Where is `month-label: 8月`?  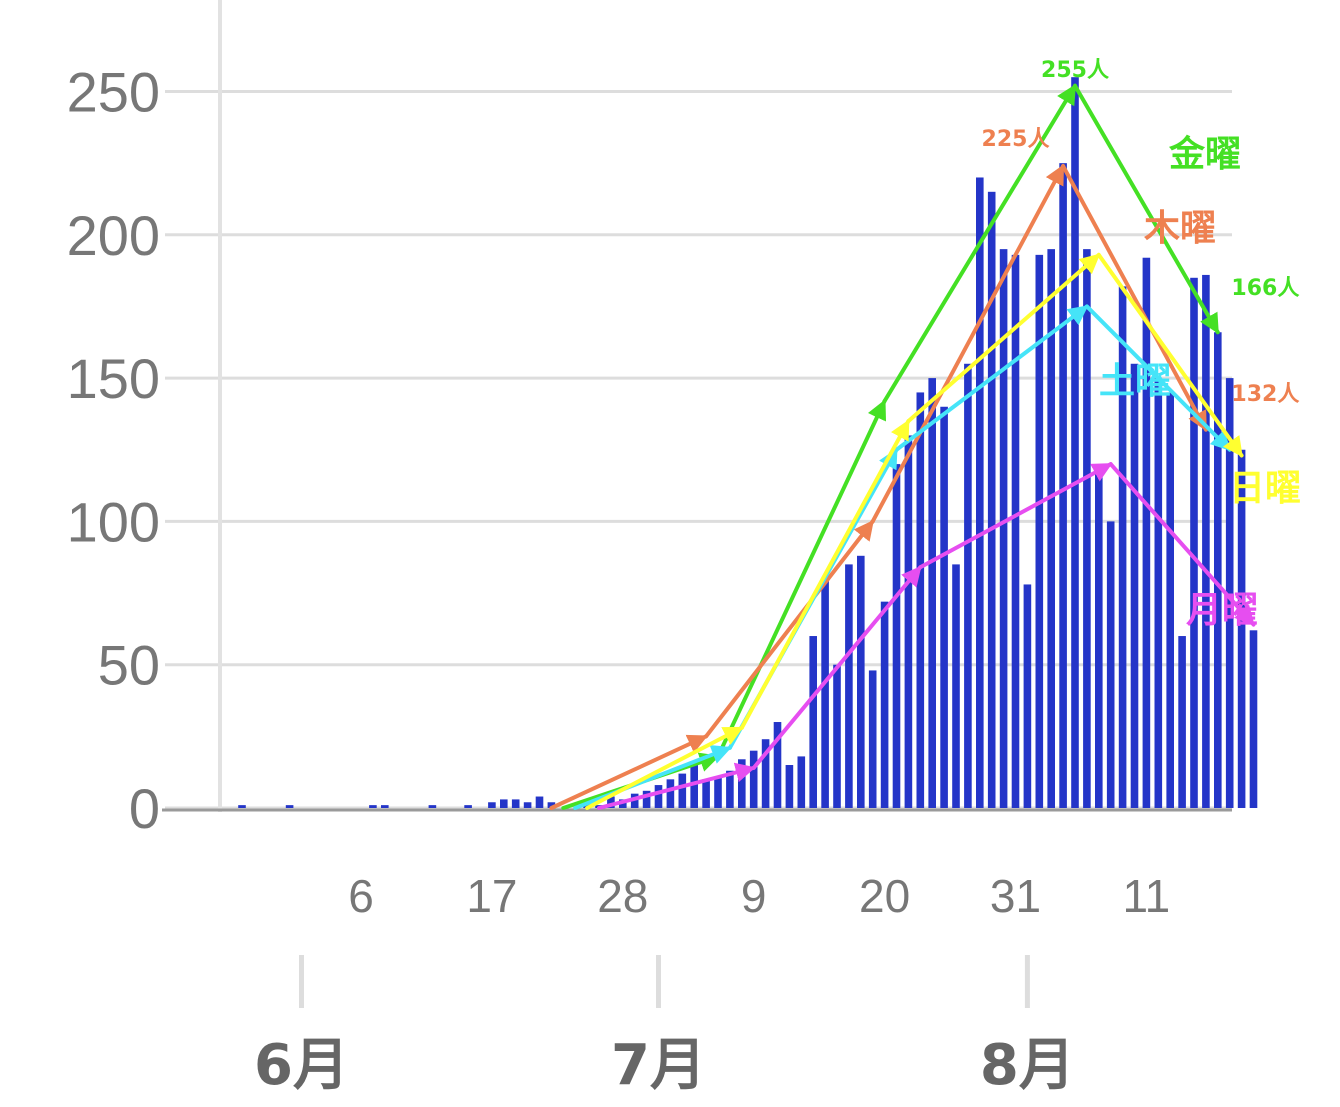
month-label: 8月 is located at coordinates (1027, 1065).